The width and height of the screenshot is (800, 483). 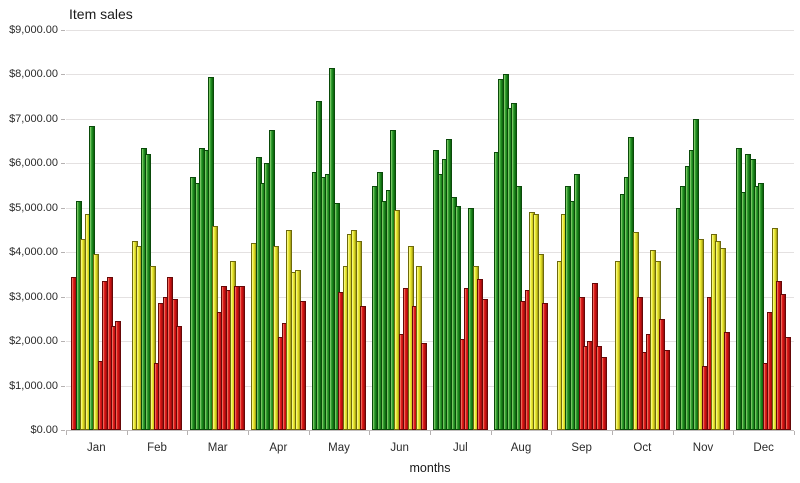 I want to click on y-axis-label: $3,000.00, so click(x=33, y=296).